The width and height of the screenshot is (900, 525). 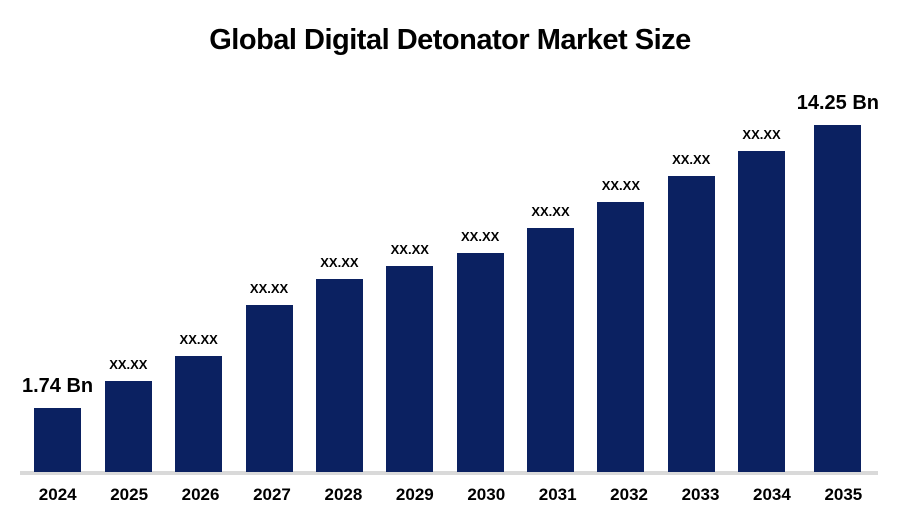 I want to click on x-axis-label: 2028, so click(x=343, y=494).